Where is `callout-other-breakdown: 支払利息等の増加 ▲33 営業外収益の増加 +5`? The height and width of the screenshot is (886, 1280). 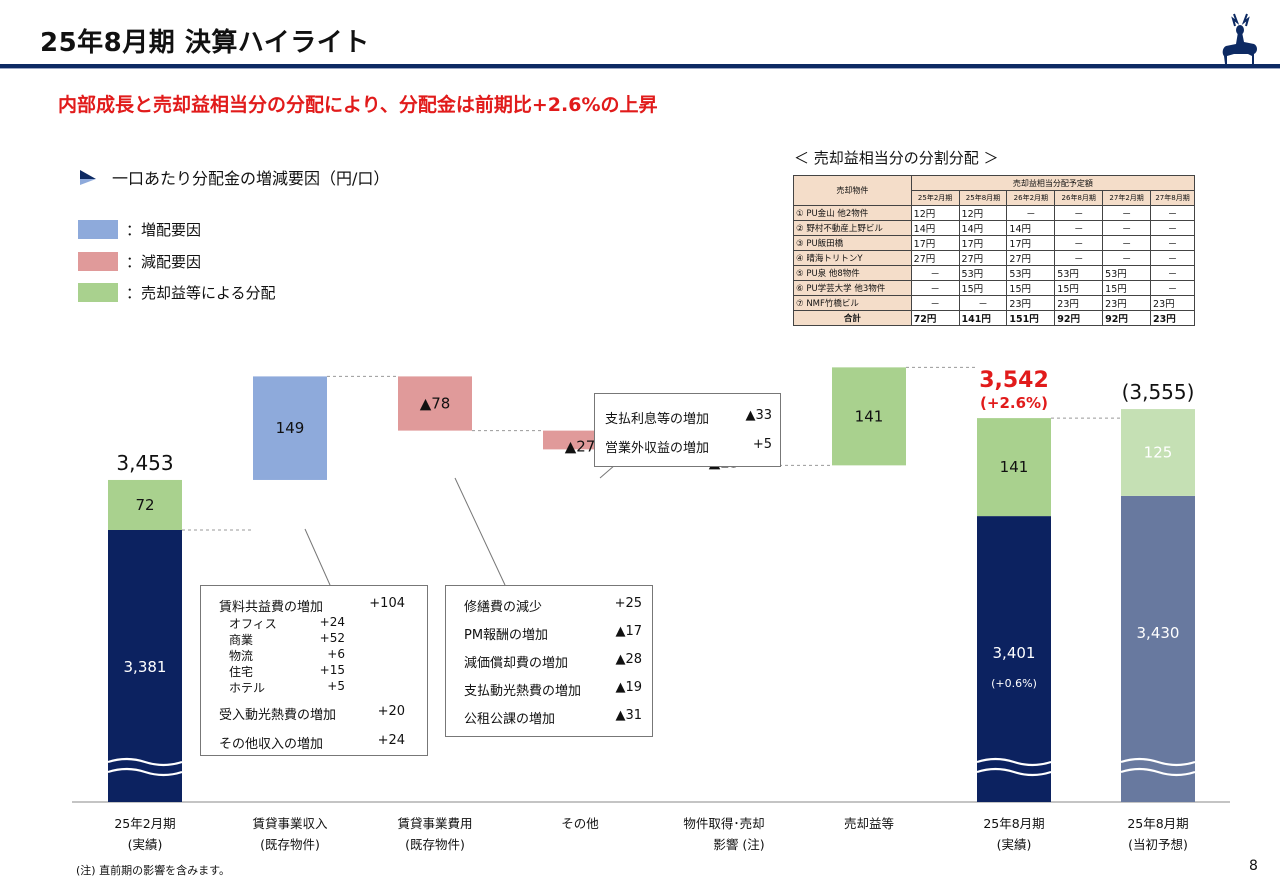
callout-other-breakdown: 支払利息等の増加 ▲33 営業外収益の増加 +5 is located at coordinates (687, 430).